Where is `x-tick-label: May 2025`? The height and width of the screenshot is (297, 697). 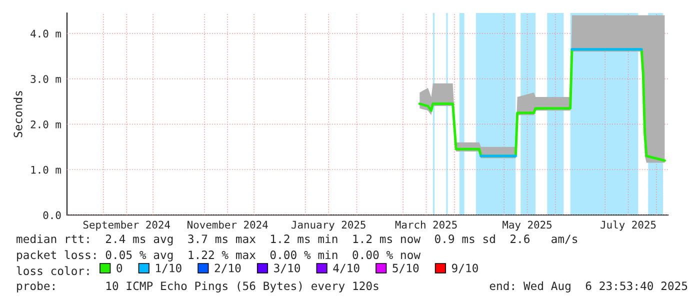 x-tick-label: May 2025 is located at coordinates (527, 225).